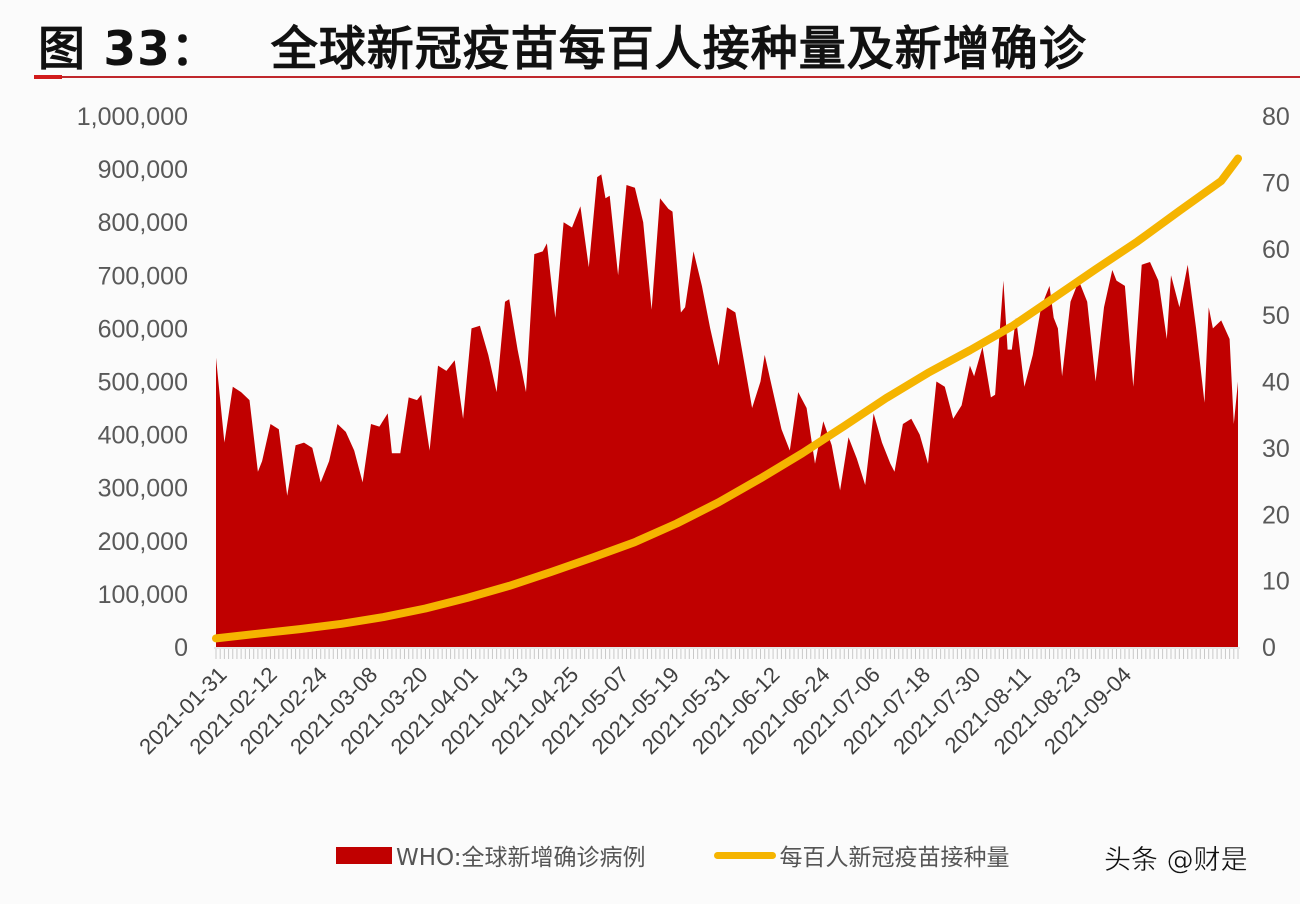  I want to click on legend-label-cases: WHO:全球新增确诊病例, so click(521, 858).